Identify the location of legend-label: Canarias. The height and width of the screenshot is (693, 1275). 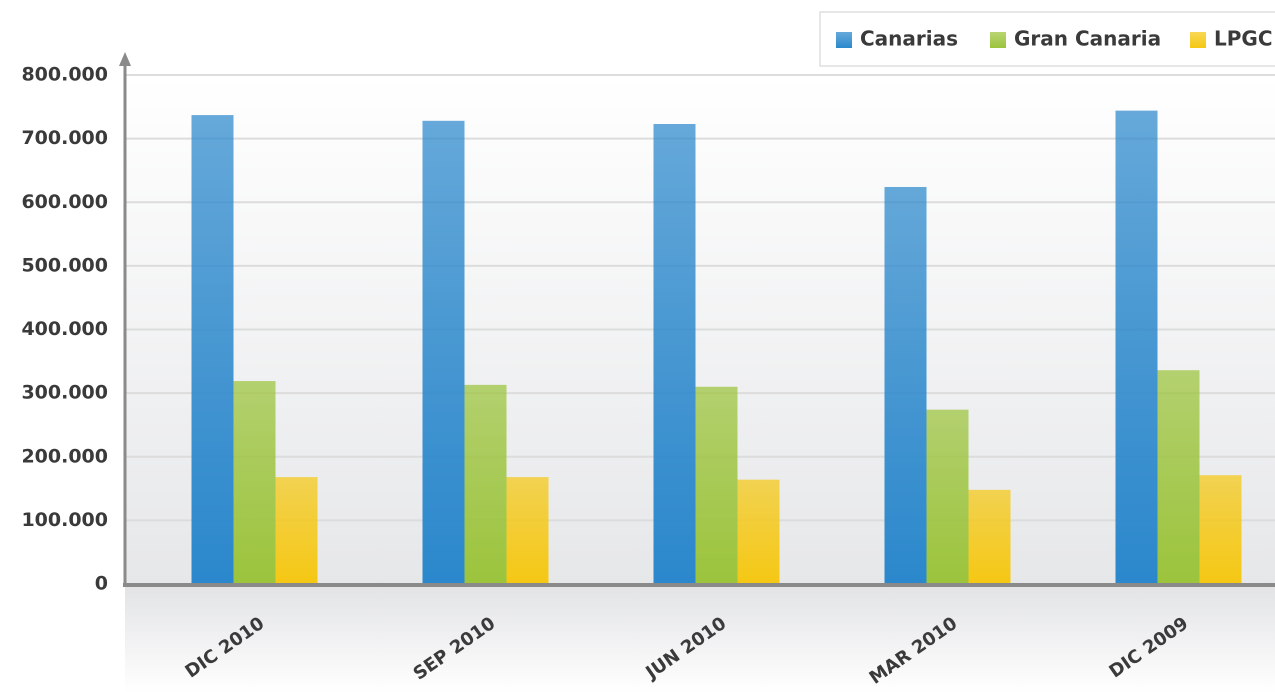
(909, 39).